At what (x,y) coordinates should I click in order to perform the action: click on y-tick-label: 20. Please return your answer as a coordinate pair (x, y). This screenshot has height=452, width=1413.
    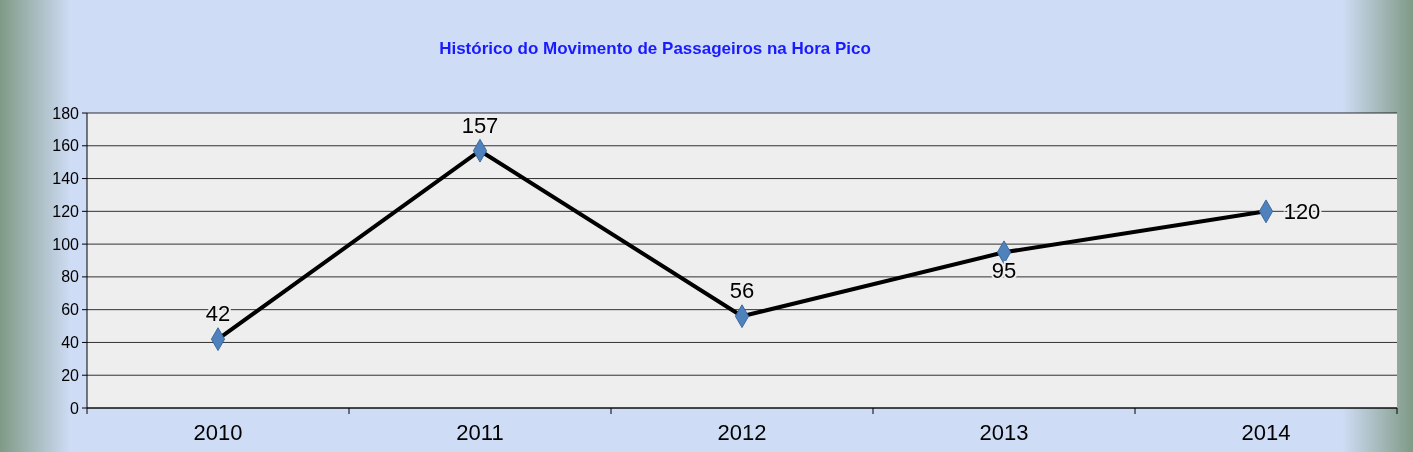
    Looking at the image, I should click on (70, 375).